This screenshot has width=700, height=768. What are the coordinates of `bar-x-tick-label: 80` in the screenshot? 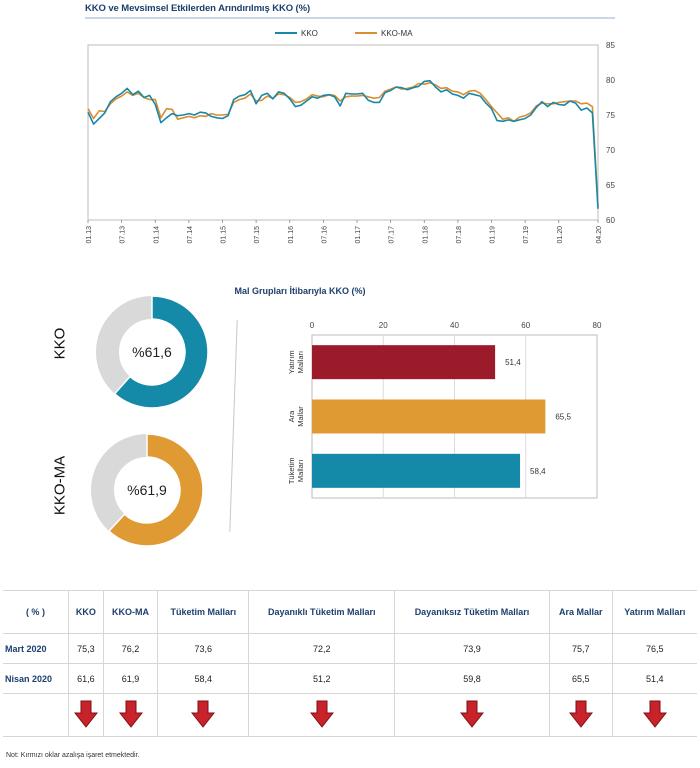 It's located at (597, 325).